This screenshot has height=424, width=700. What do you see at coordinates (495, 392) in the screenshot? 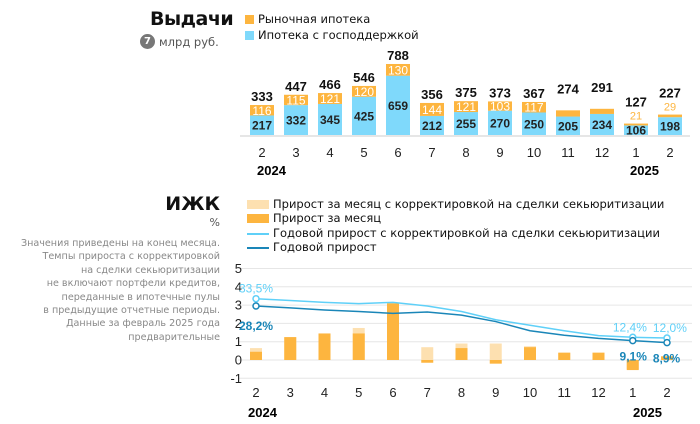
I see `x-tick-label: 9` at bounding box center [495, 392].